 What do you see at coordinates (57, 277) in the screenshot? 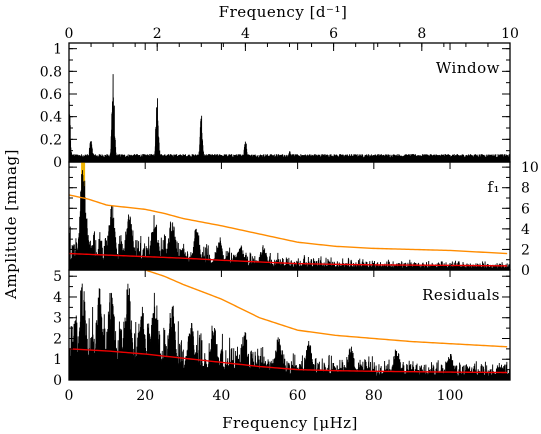
I see `y-tick-label: 5` at bounding box center [57, 277].